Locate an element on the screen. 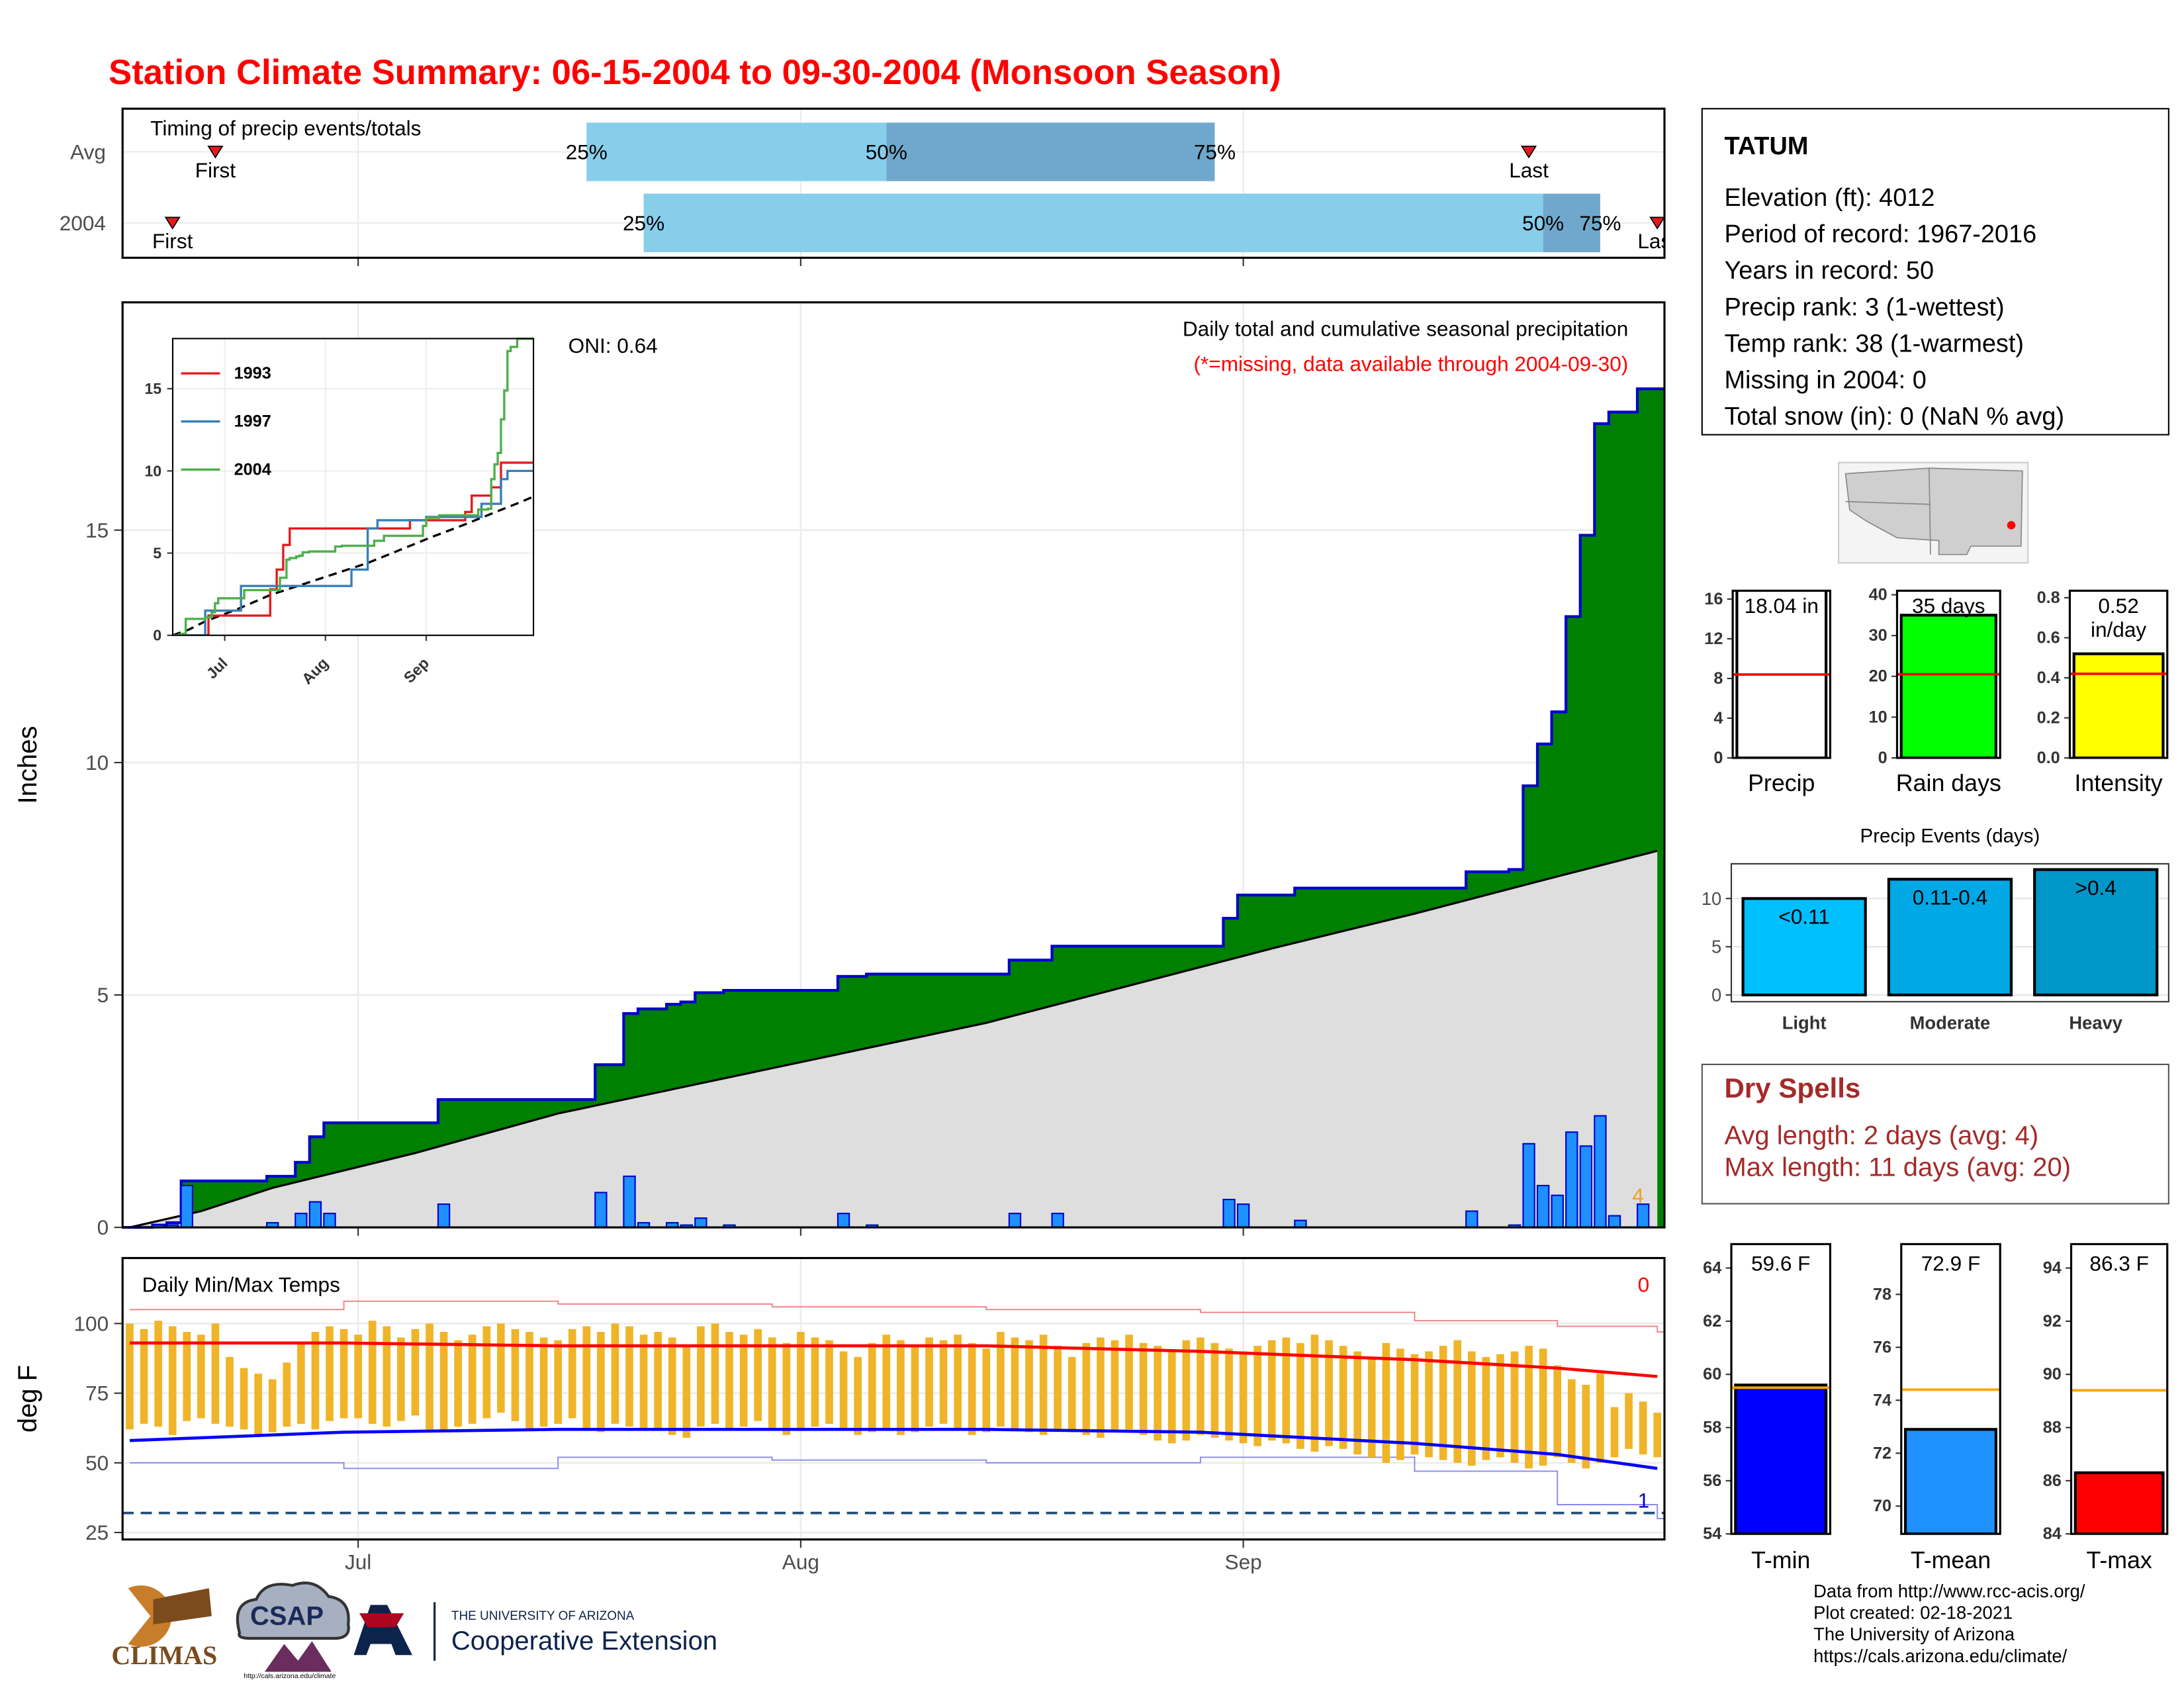  avg-max-line is located at coordinates (893, 1359).